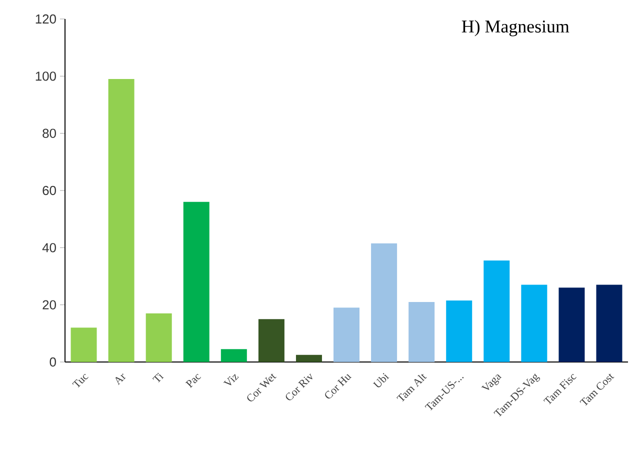 The height and width of the screenshot is (460, 633). I want to click on y-tick-label: 120, so click(46, 19).